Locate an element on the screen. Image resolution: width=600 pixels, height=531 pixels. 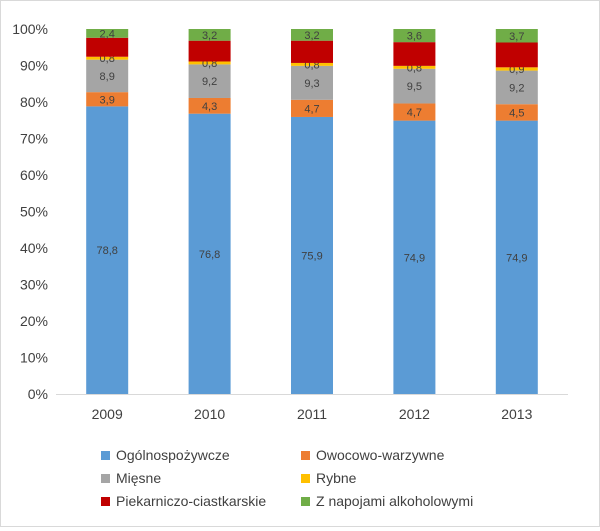
legend-entry-label: Rybne is located at coordinates (336, 478).